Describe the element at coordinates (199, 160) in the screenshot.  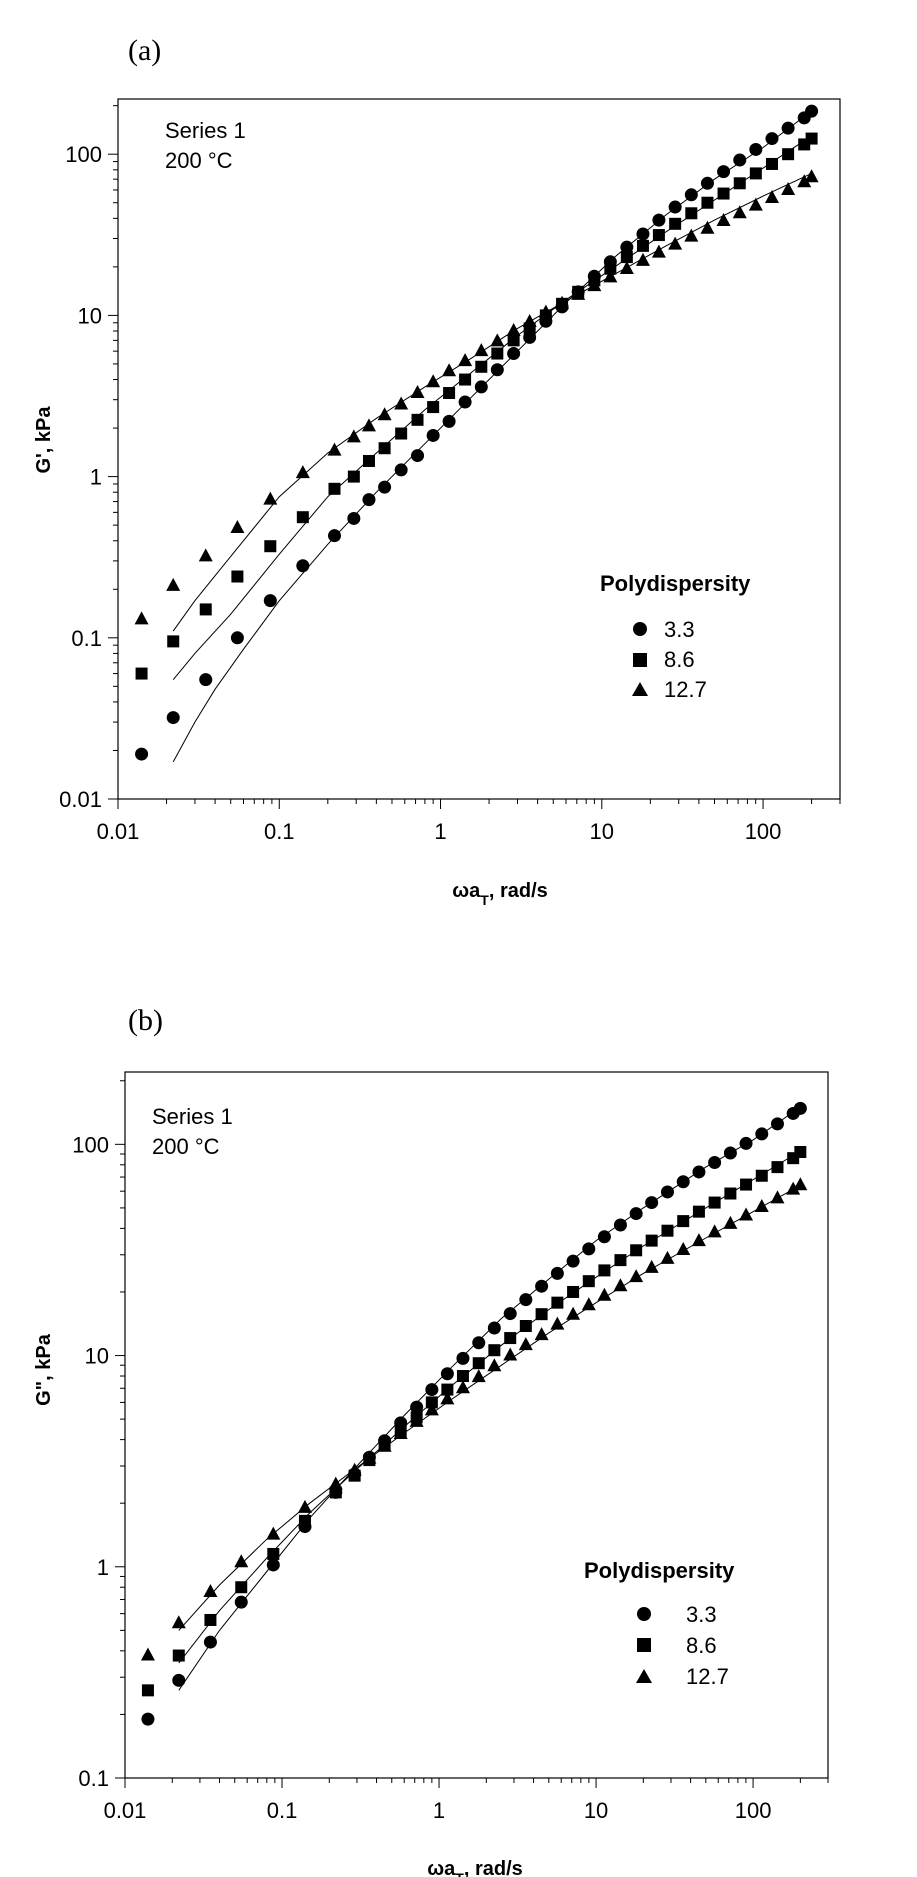
I see `note-temperature-a: 200 °C` at that location.